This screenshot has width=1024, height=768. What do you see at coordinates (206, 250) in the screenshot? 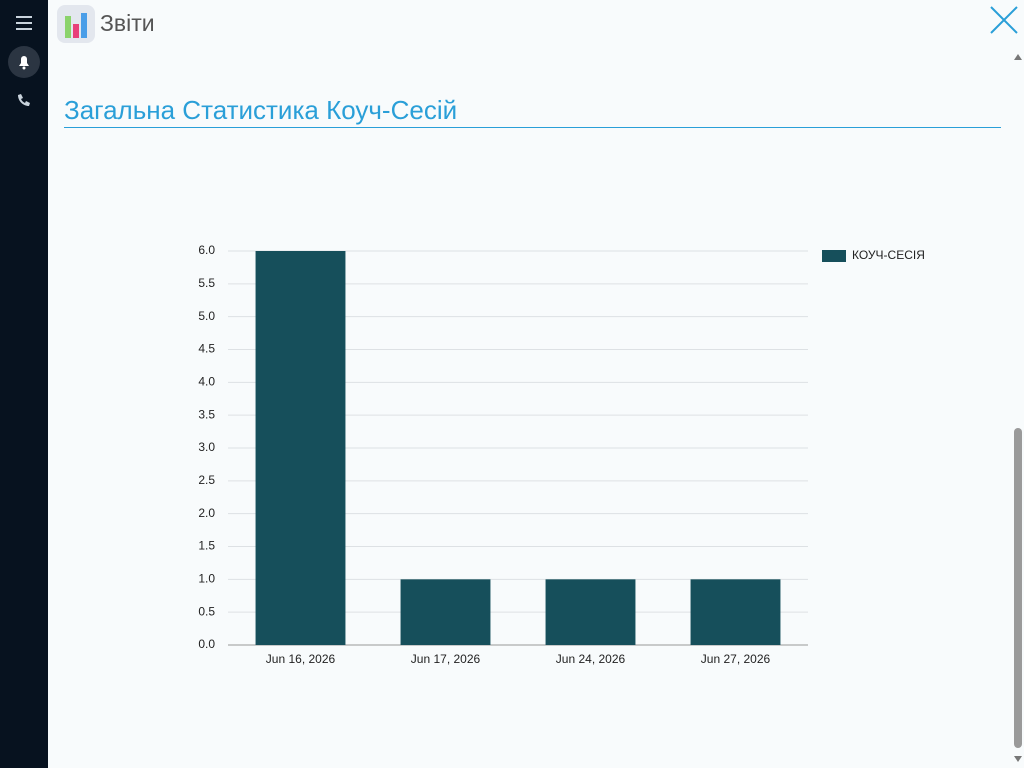
I see `y-tick-label: 6.0` at bounding box center [206, 250].